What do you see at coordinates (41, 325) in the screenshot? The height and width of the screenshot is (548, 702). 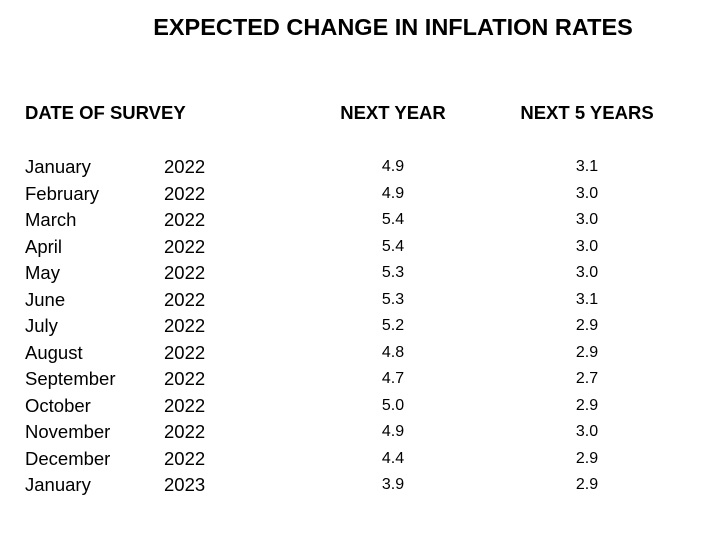 I see `month-cell: July` at bounding box center [41, 325].